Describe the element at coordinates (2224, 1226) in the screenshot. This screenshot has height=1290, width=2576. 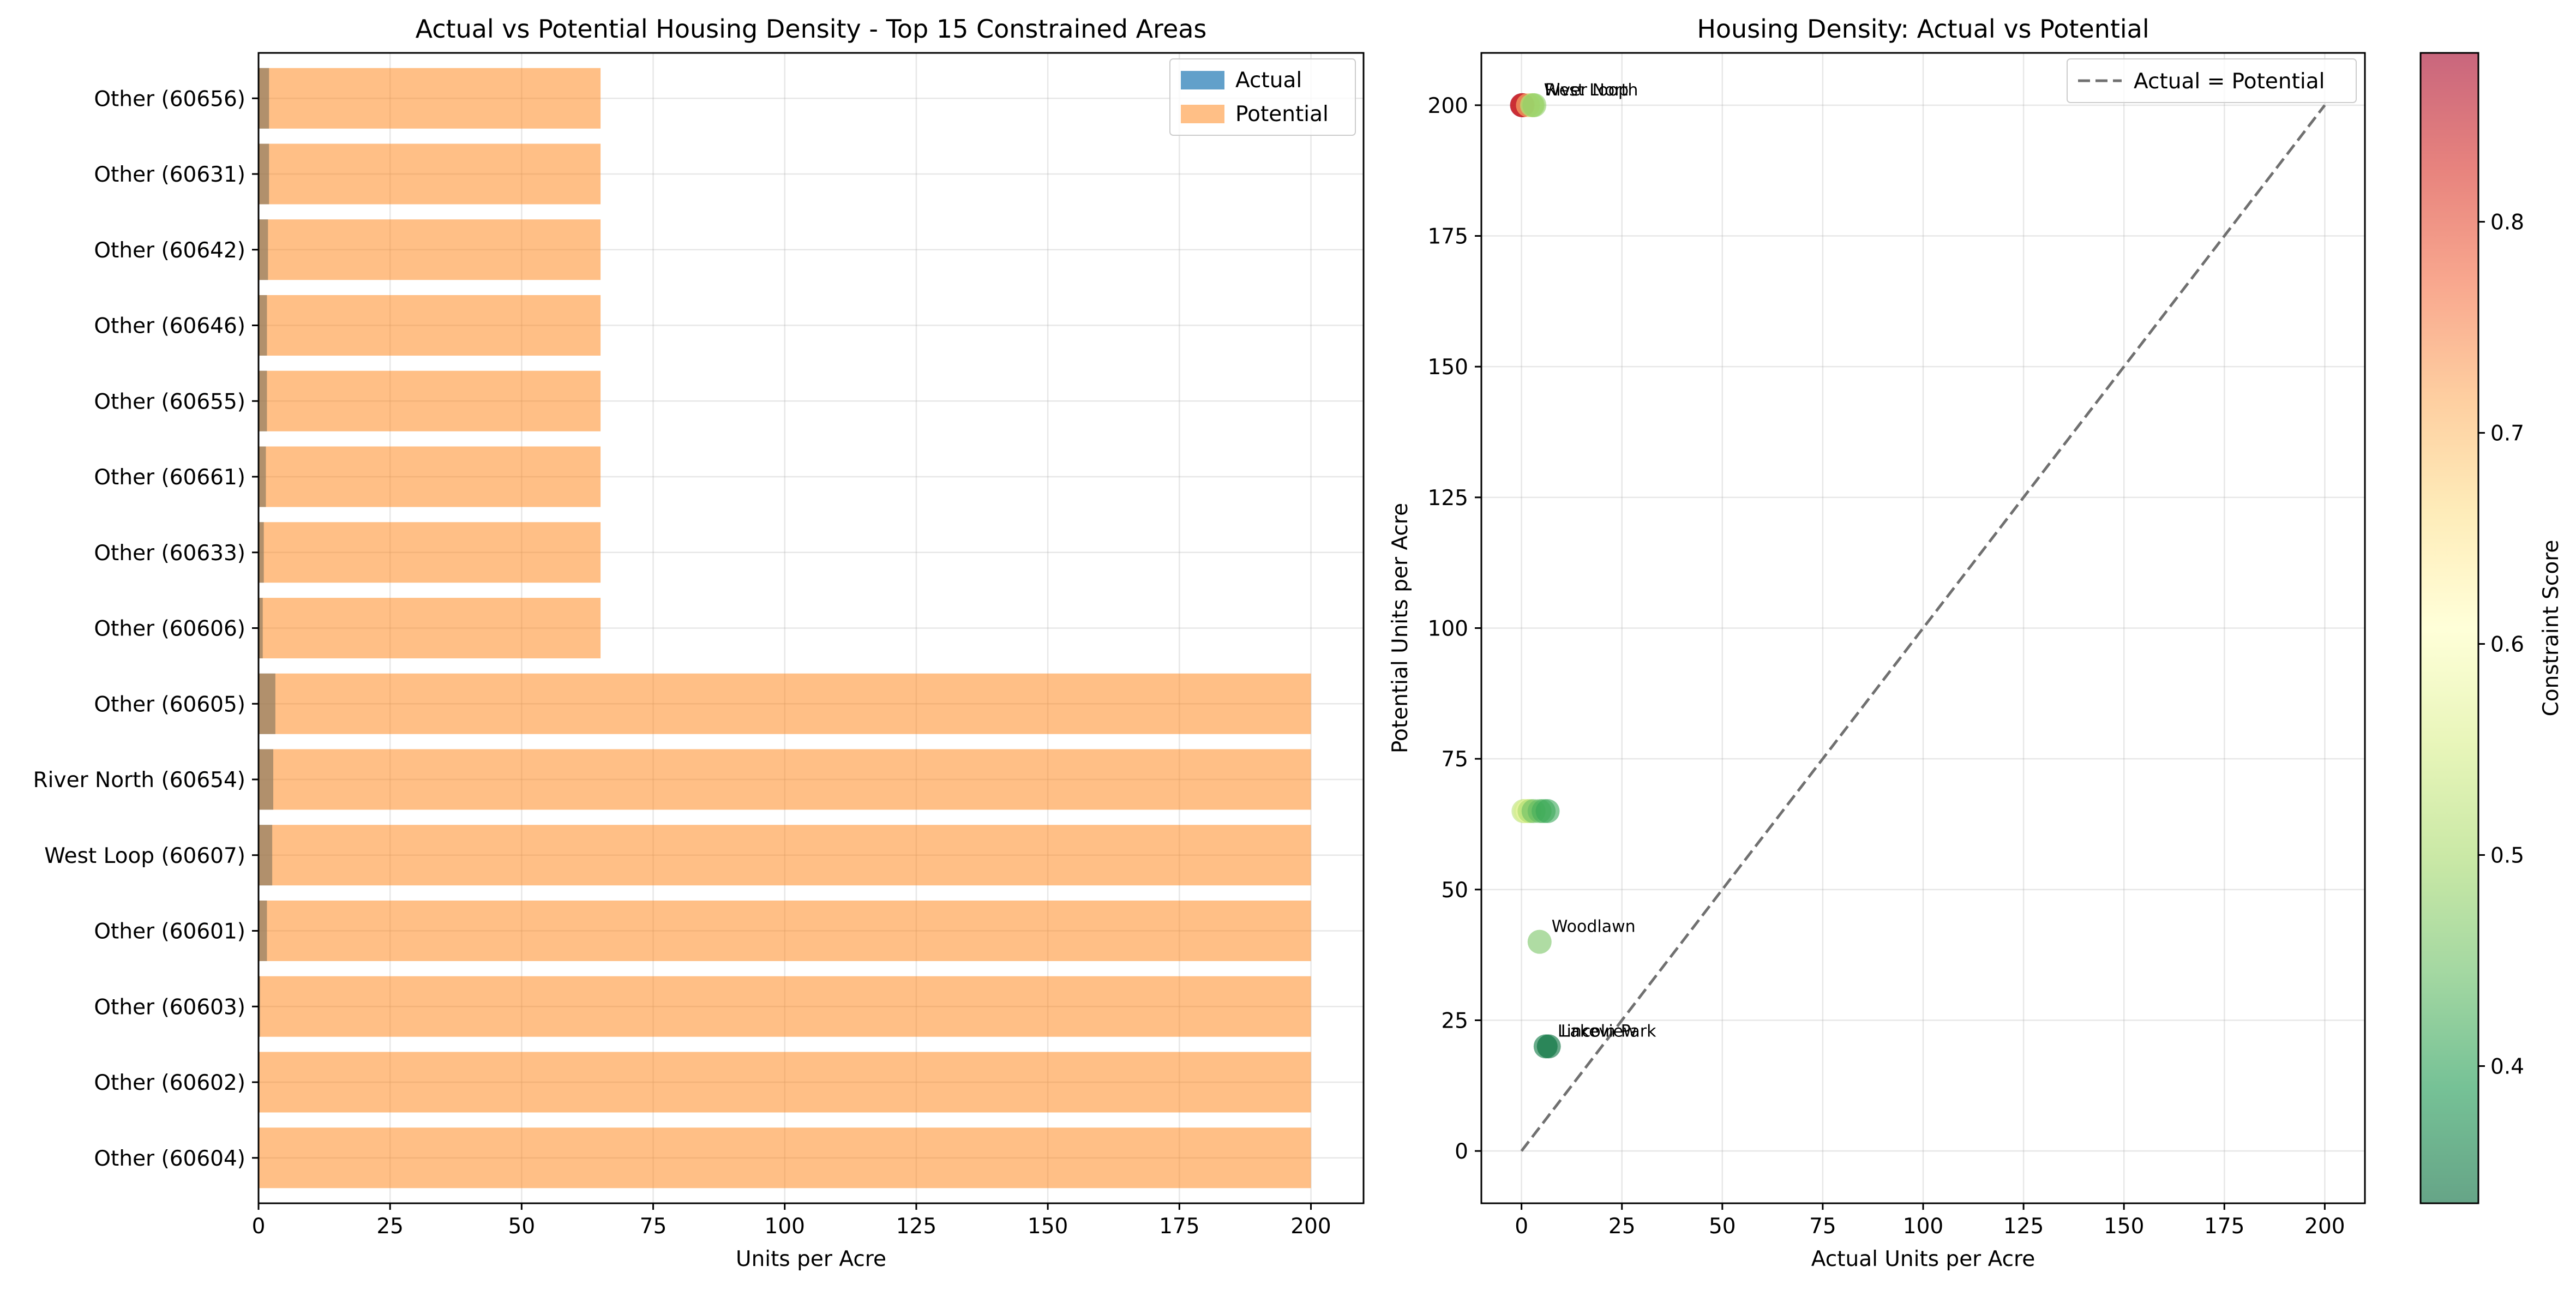
I see `scatter-x-tick-label: 175` at that location.